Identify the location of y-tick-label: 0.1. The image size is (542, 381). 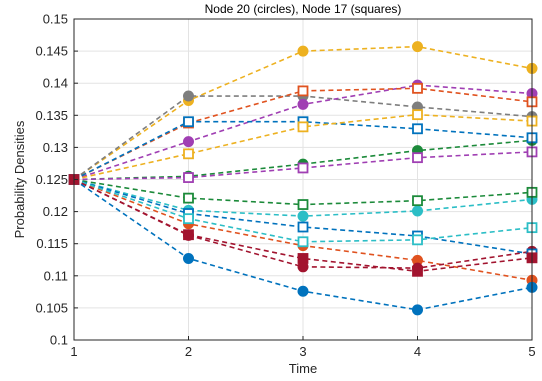
(59, 340).